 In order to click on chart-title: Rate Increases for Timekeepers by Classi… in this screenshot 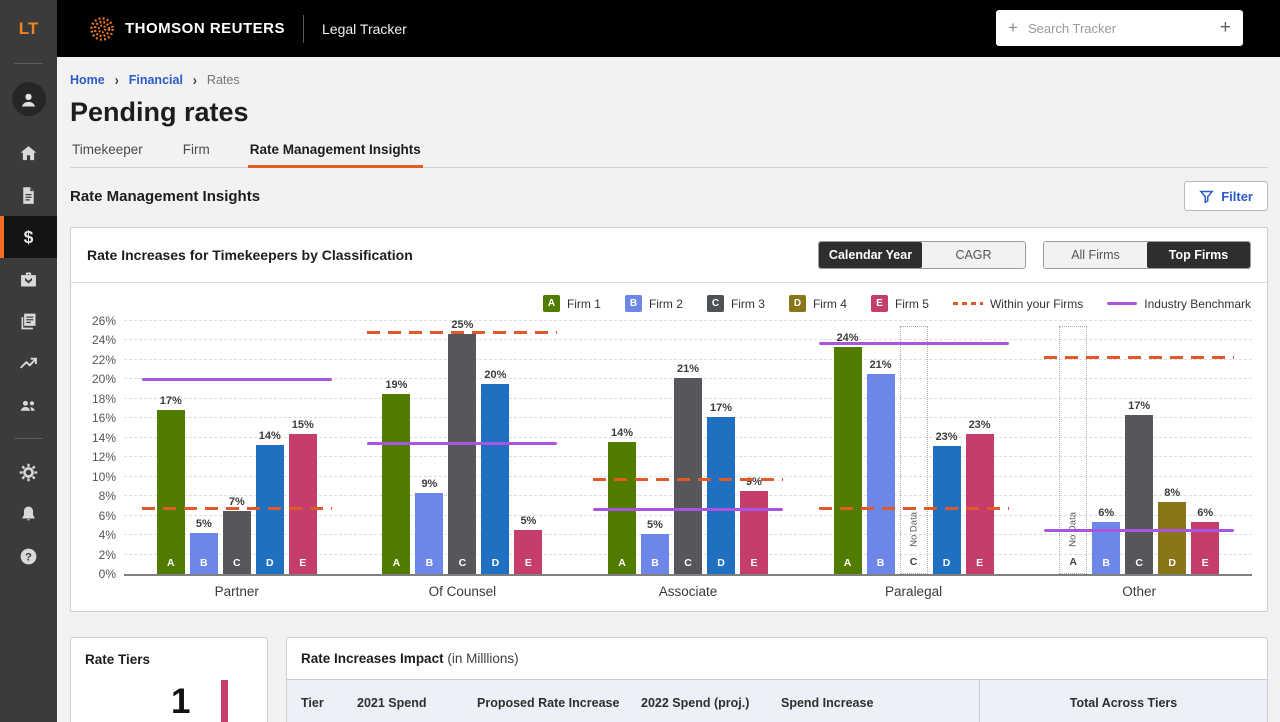, I will do `click(250, 255)`.